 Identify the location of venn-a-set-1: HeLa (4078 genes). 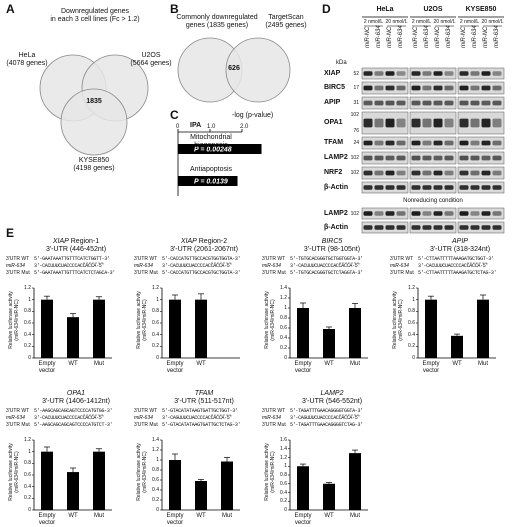
(27, 60).